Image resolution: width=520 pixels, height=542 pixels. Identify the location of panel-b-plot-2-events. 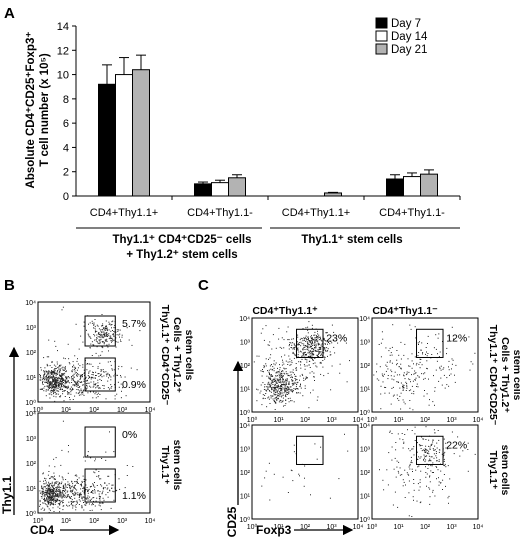
(86, 466).